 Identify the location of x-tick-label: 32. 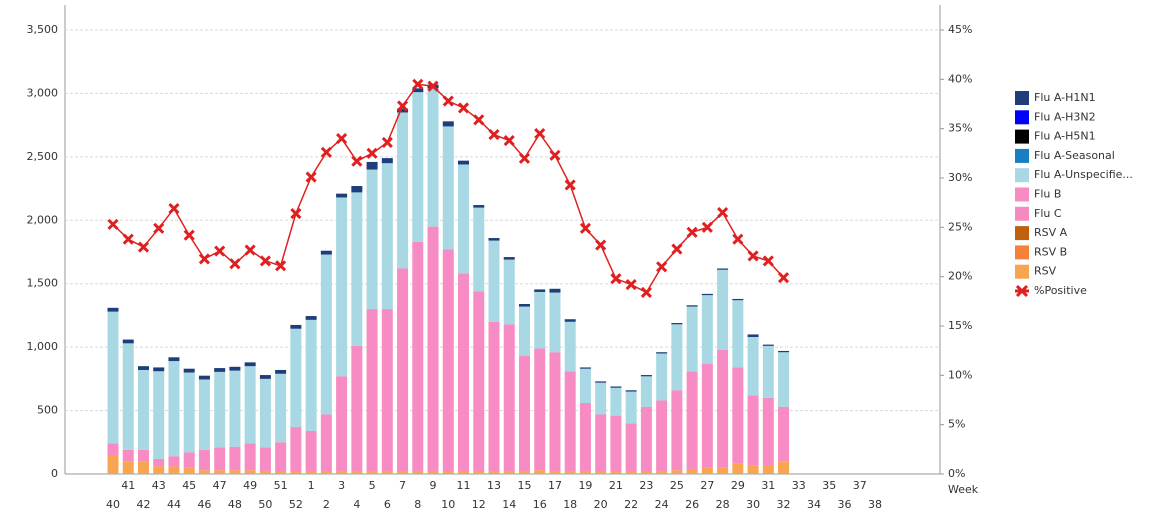
(784, 504).